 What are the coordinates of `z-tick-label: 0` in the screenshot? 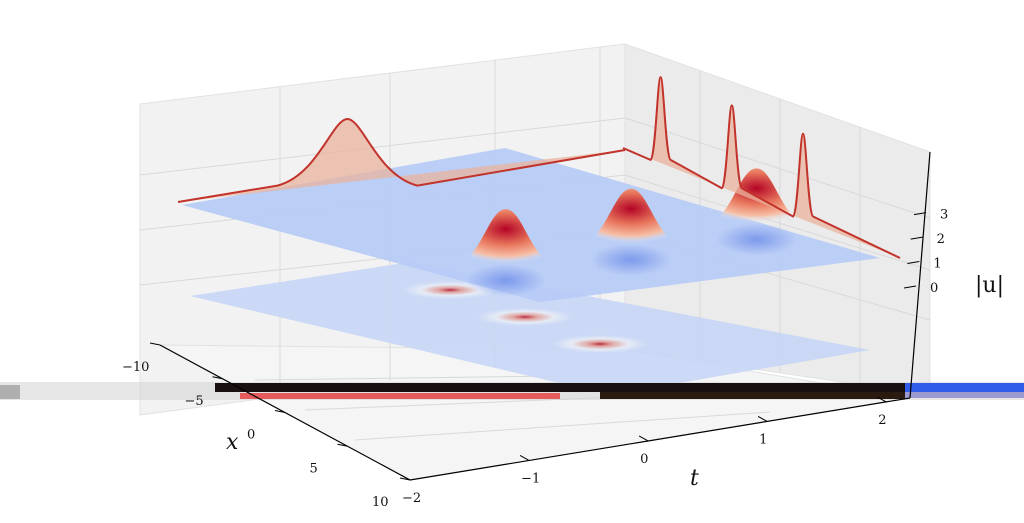 It's located at (934, 288).